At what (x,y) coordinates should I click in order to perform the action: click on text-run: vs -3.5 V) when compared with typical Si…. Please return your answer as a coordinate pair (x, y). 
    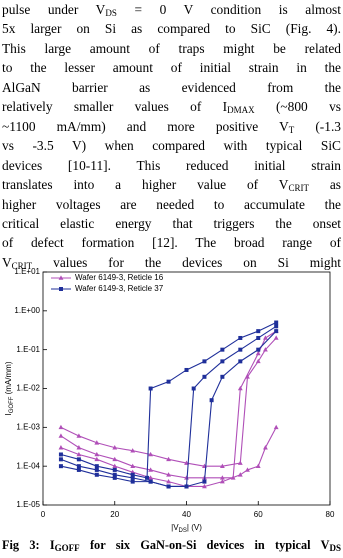
    Looking at the image, I should click on (171, 146).